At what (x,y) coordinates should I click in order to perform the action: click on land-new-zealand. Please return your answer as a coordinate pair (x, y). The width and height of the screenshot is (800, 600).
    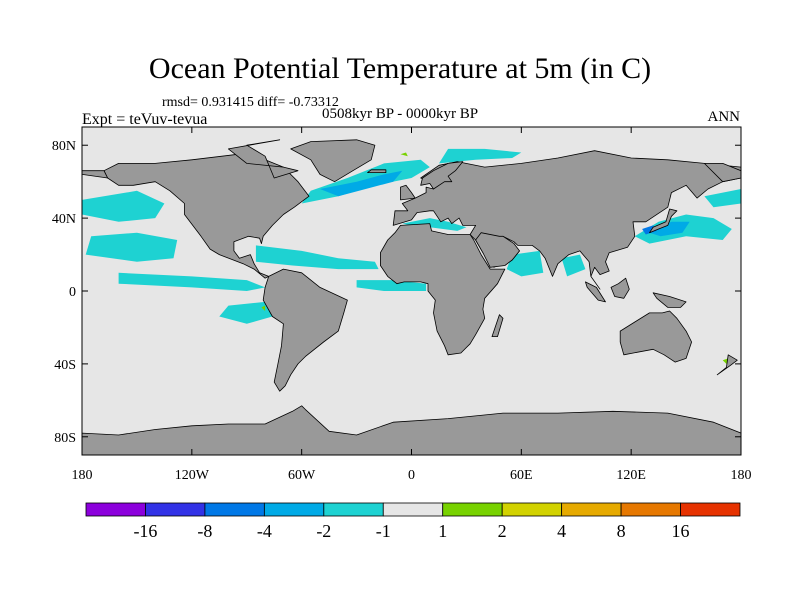
    Looking at the image, I should click on (727, 365).